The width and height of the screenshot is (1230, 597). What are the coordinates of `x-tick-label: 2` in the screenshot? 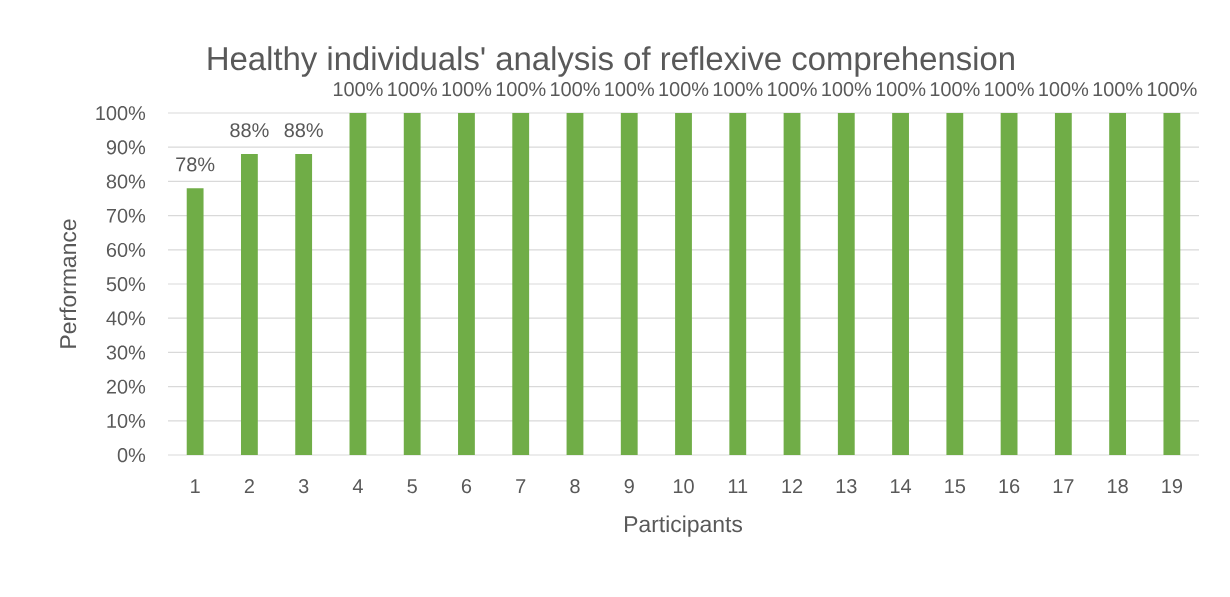 It's located at (249, 486).